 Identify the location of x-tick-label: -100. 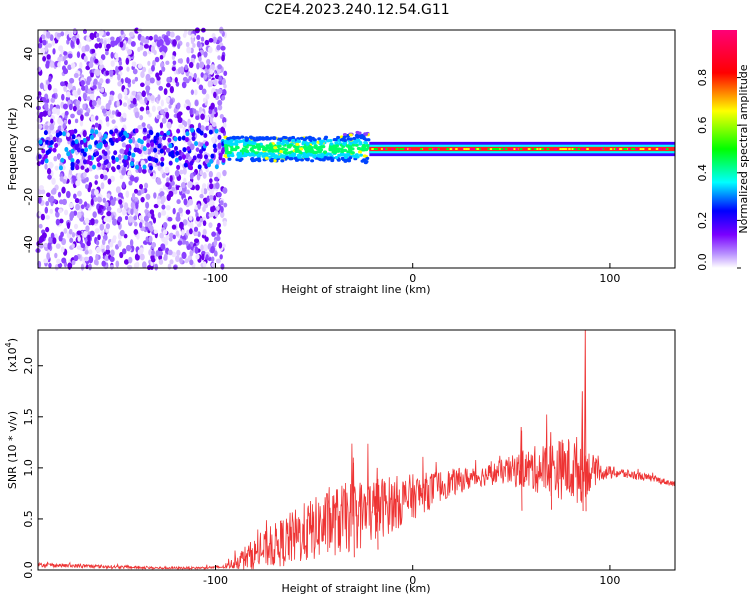
(215, 278).